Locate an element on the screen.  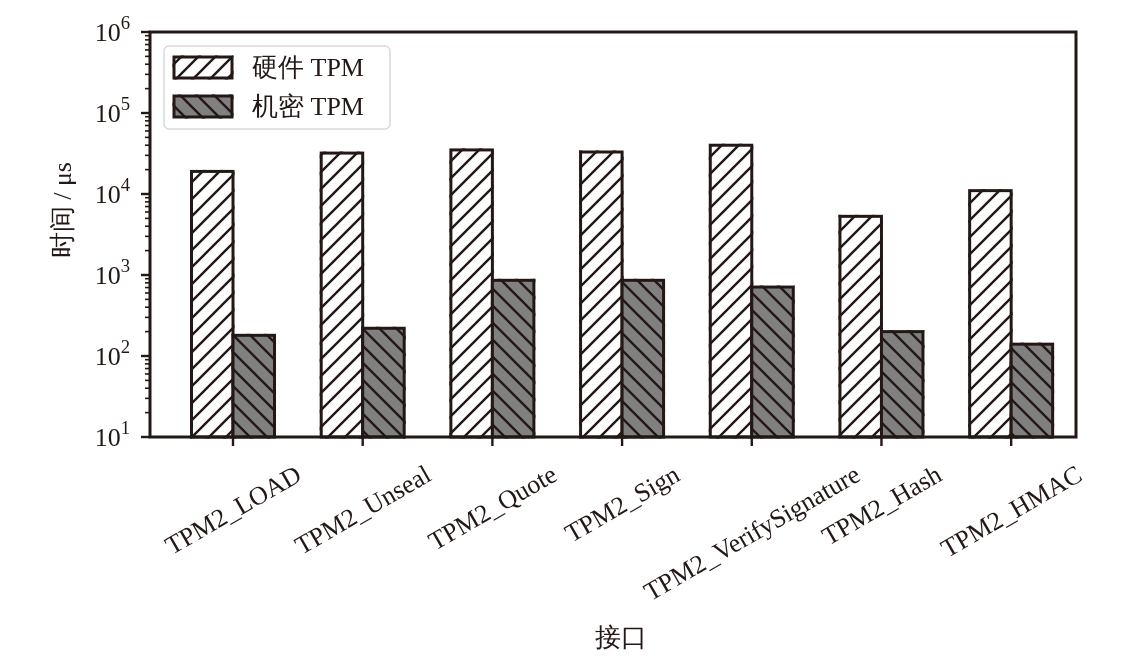
y-tick-label: 10$^{4}$ is located at coordinates (112, 191).